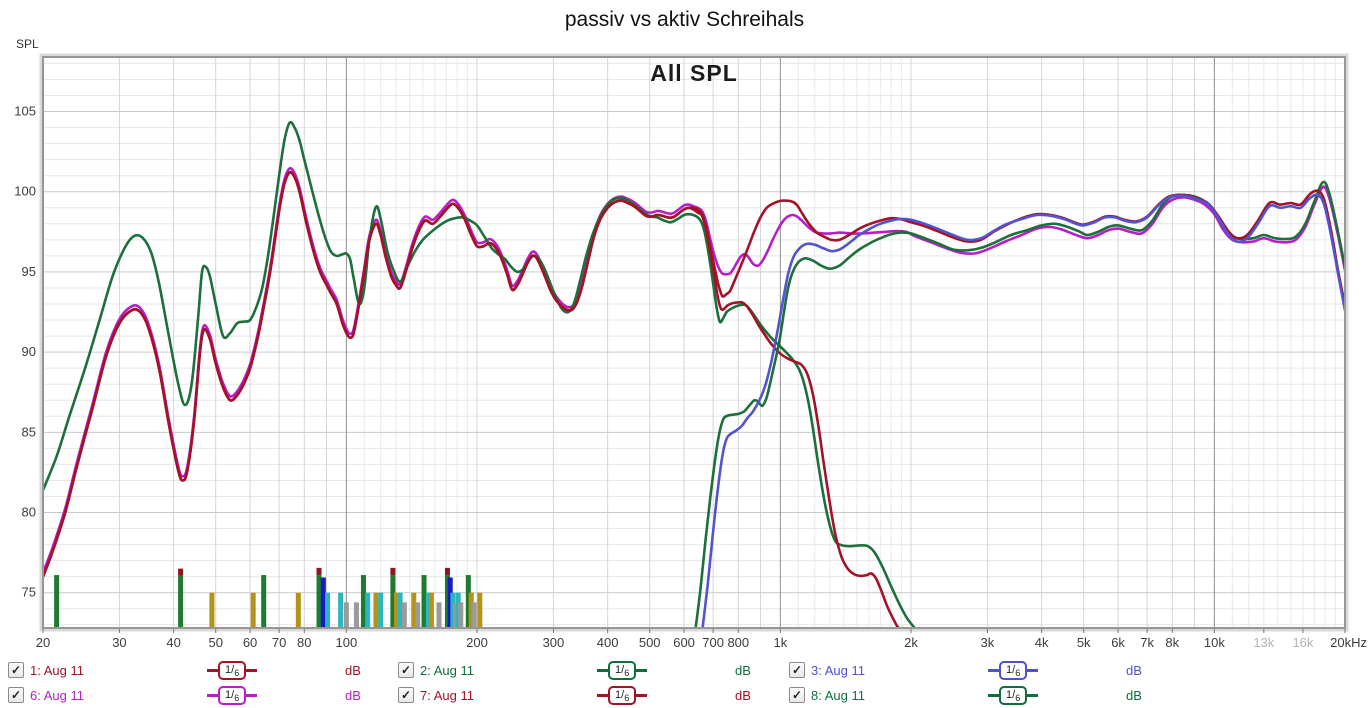 This screenshot has height=708, width=1369. What do you see at coordinates (173, 642) in the screenshot?
I see `x-tick-label: 40` at bounding box center [173, 642].